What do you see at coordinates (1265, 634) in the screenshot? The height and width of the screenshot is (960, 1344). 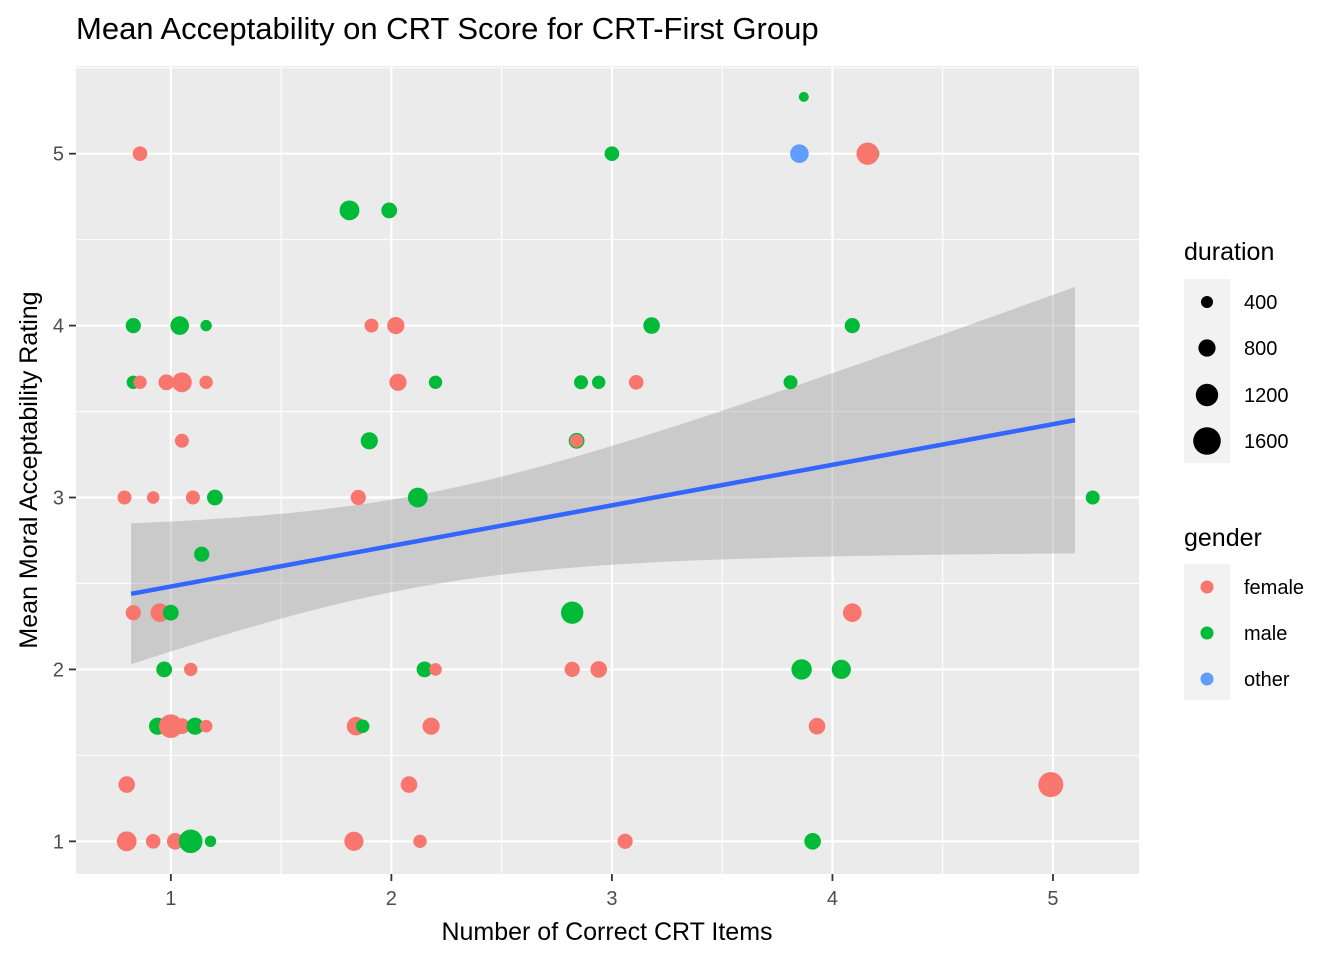 I see `legend-color-label: male` at bounding box center [1265, 634].